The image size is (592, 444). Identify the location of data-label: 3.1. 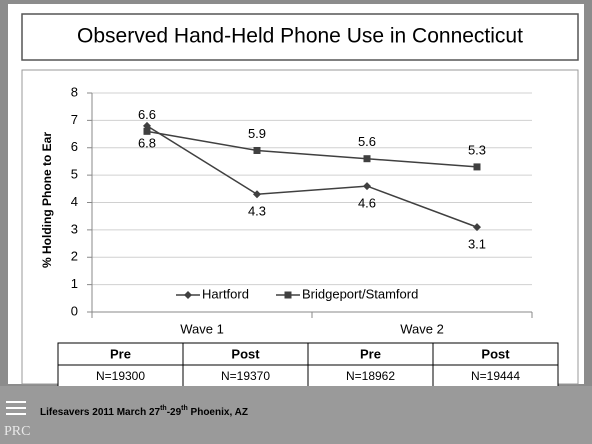
(477, 244).